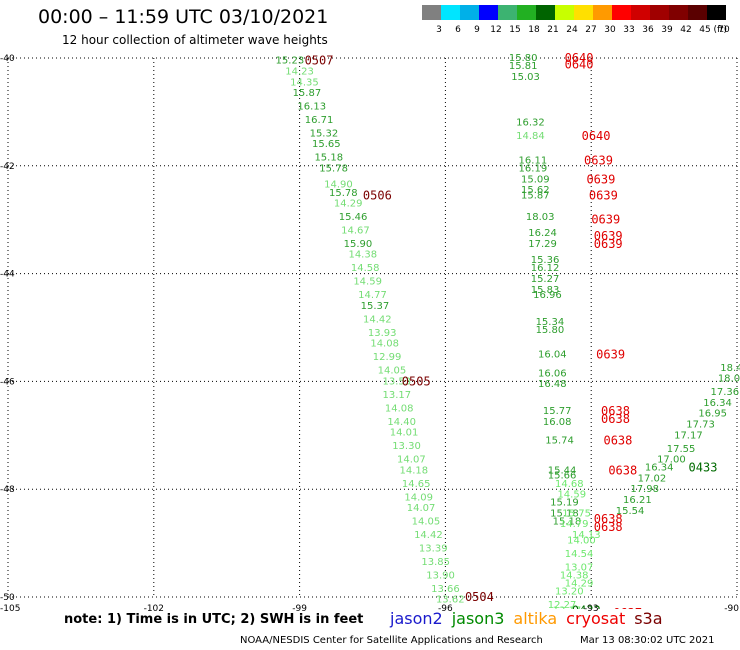  Describe the element at coordinates (319, 61) in the screenshot. I see `pass-time-label: 0507` at that location.